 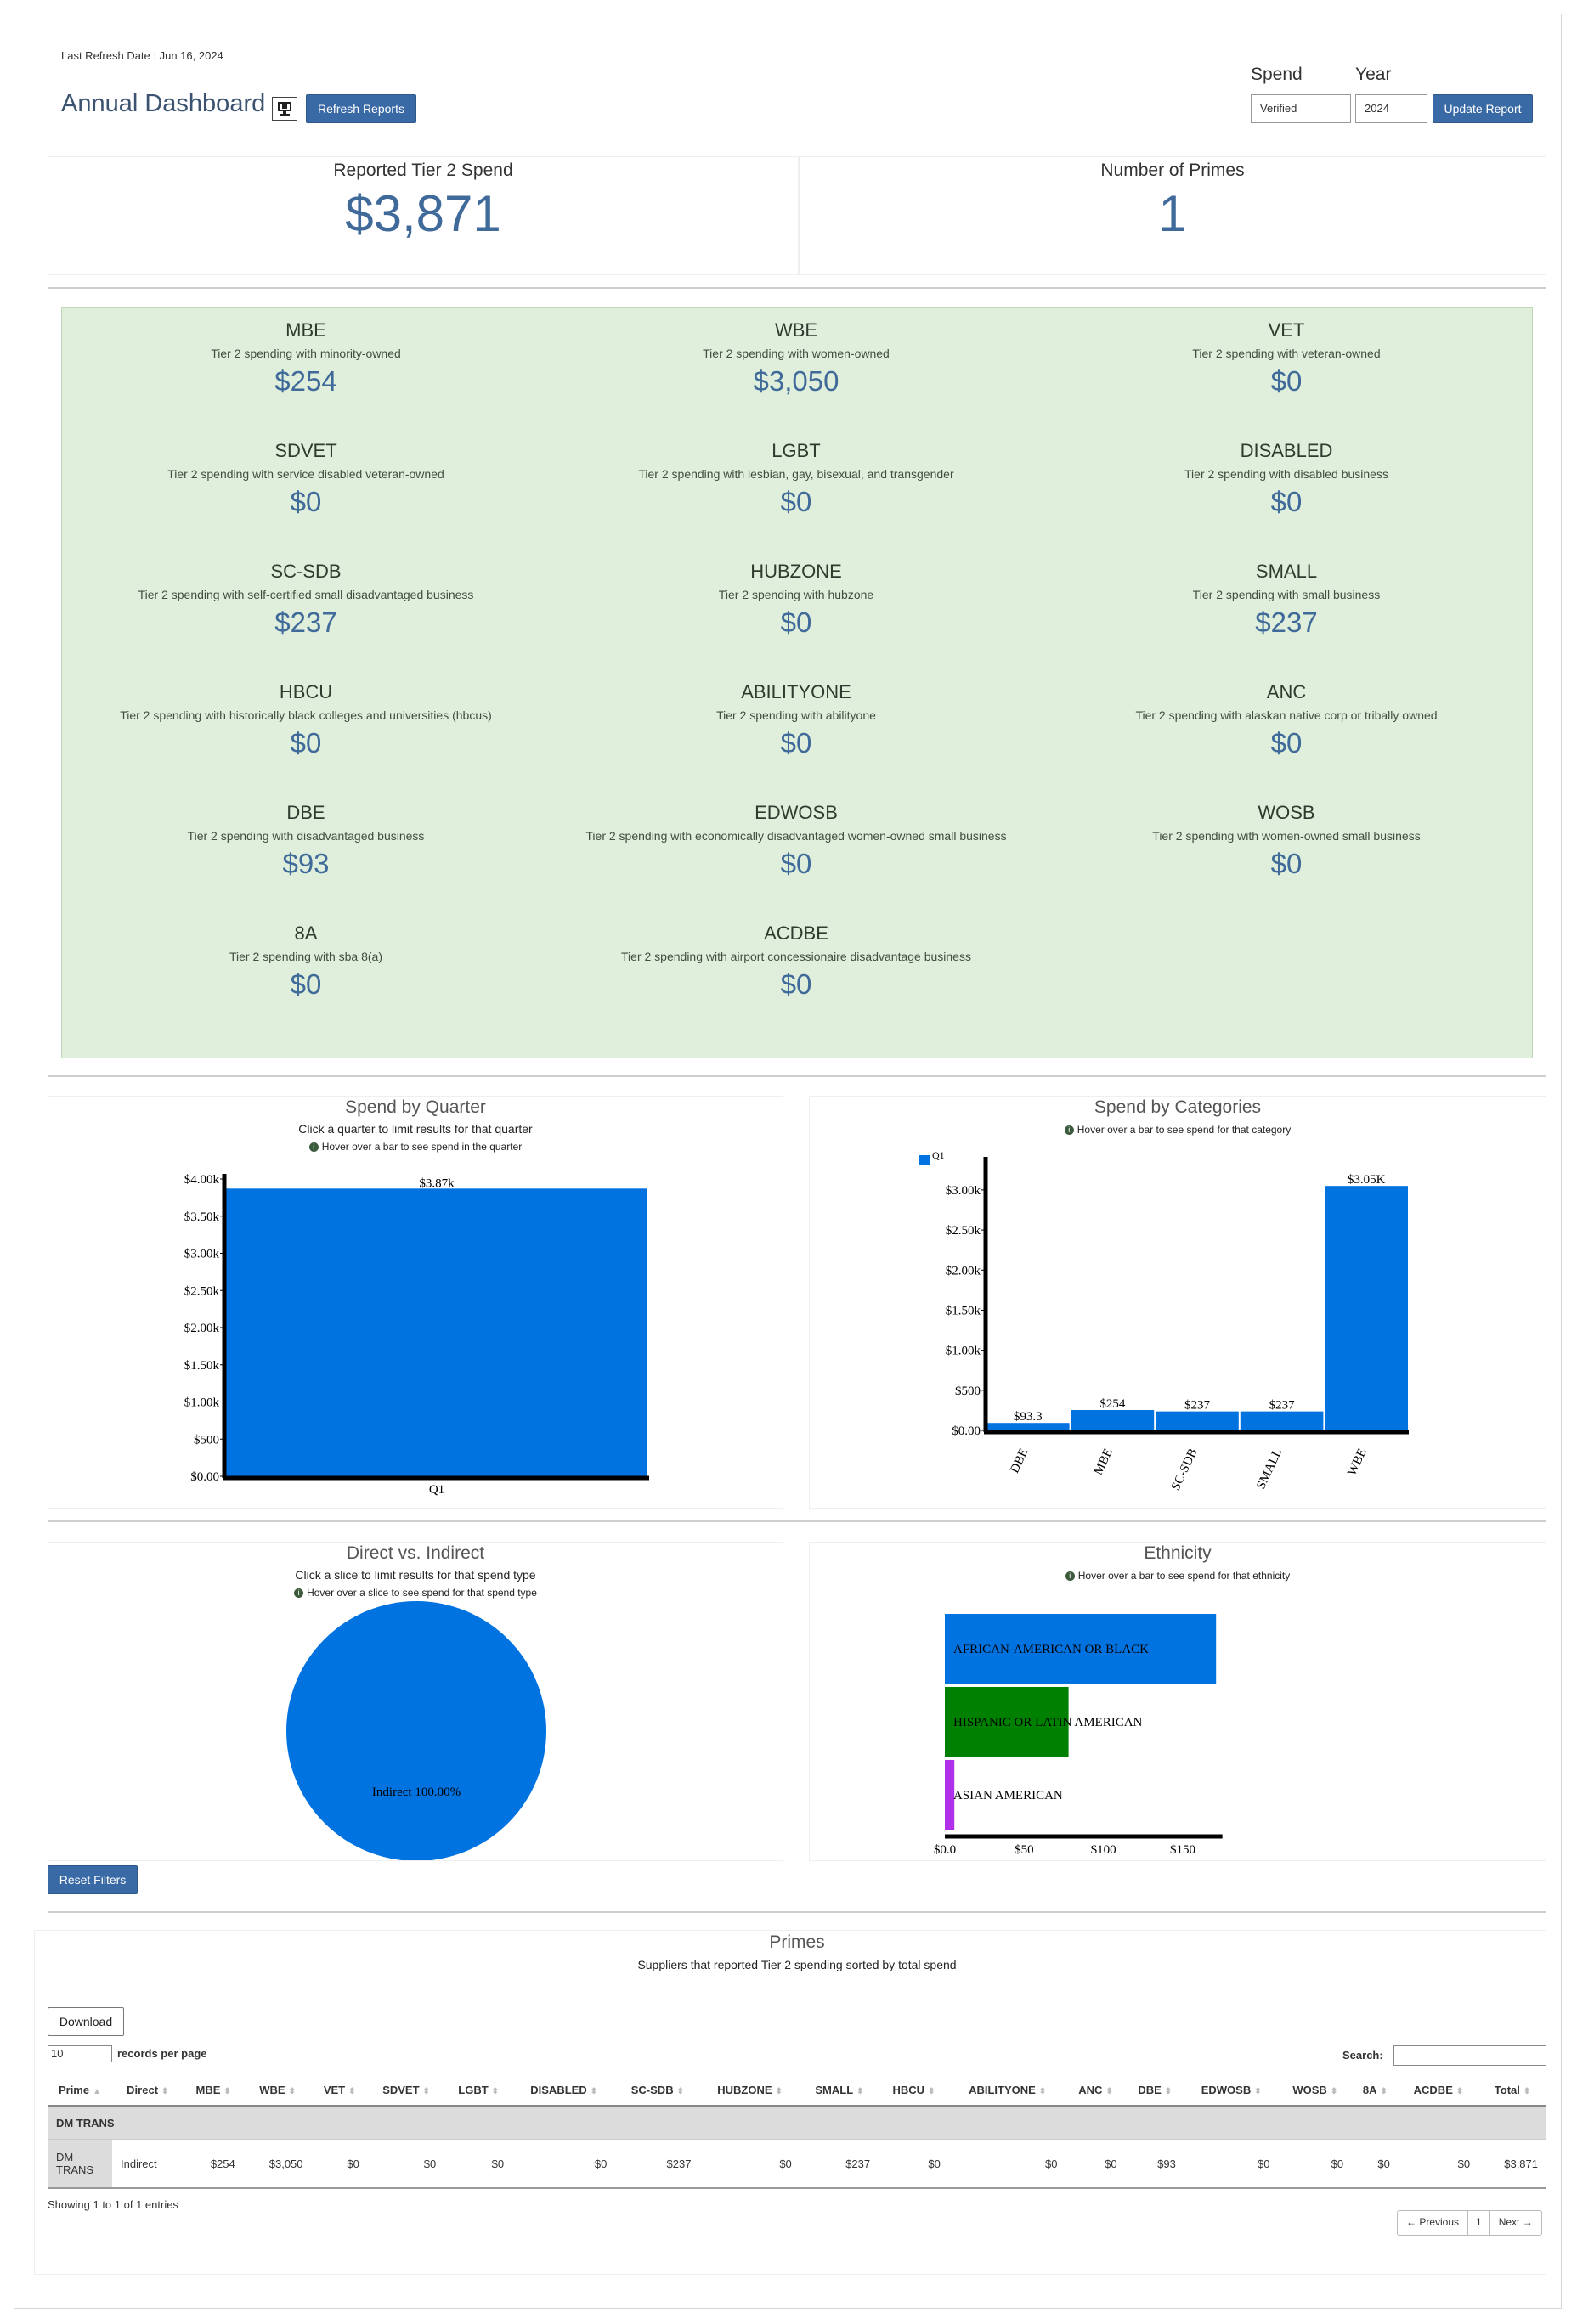 What do you see at coordinates (306, 692) in the screenshot?
I see `category-name: HBCU` at bounding box center [306, 692].